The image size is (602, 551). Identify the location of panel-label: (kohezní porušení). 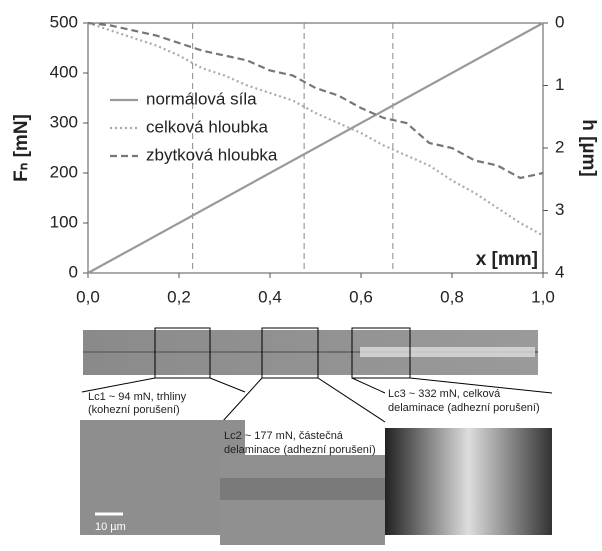
(134, 410).